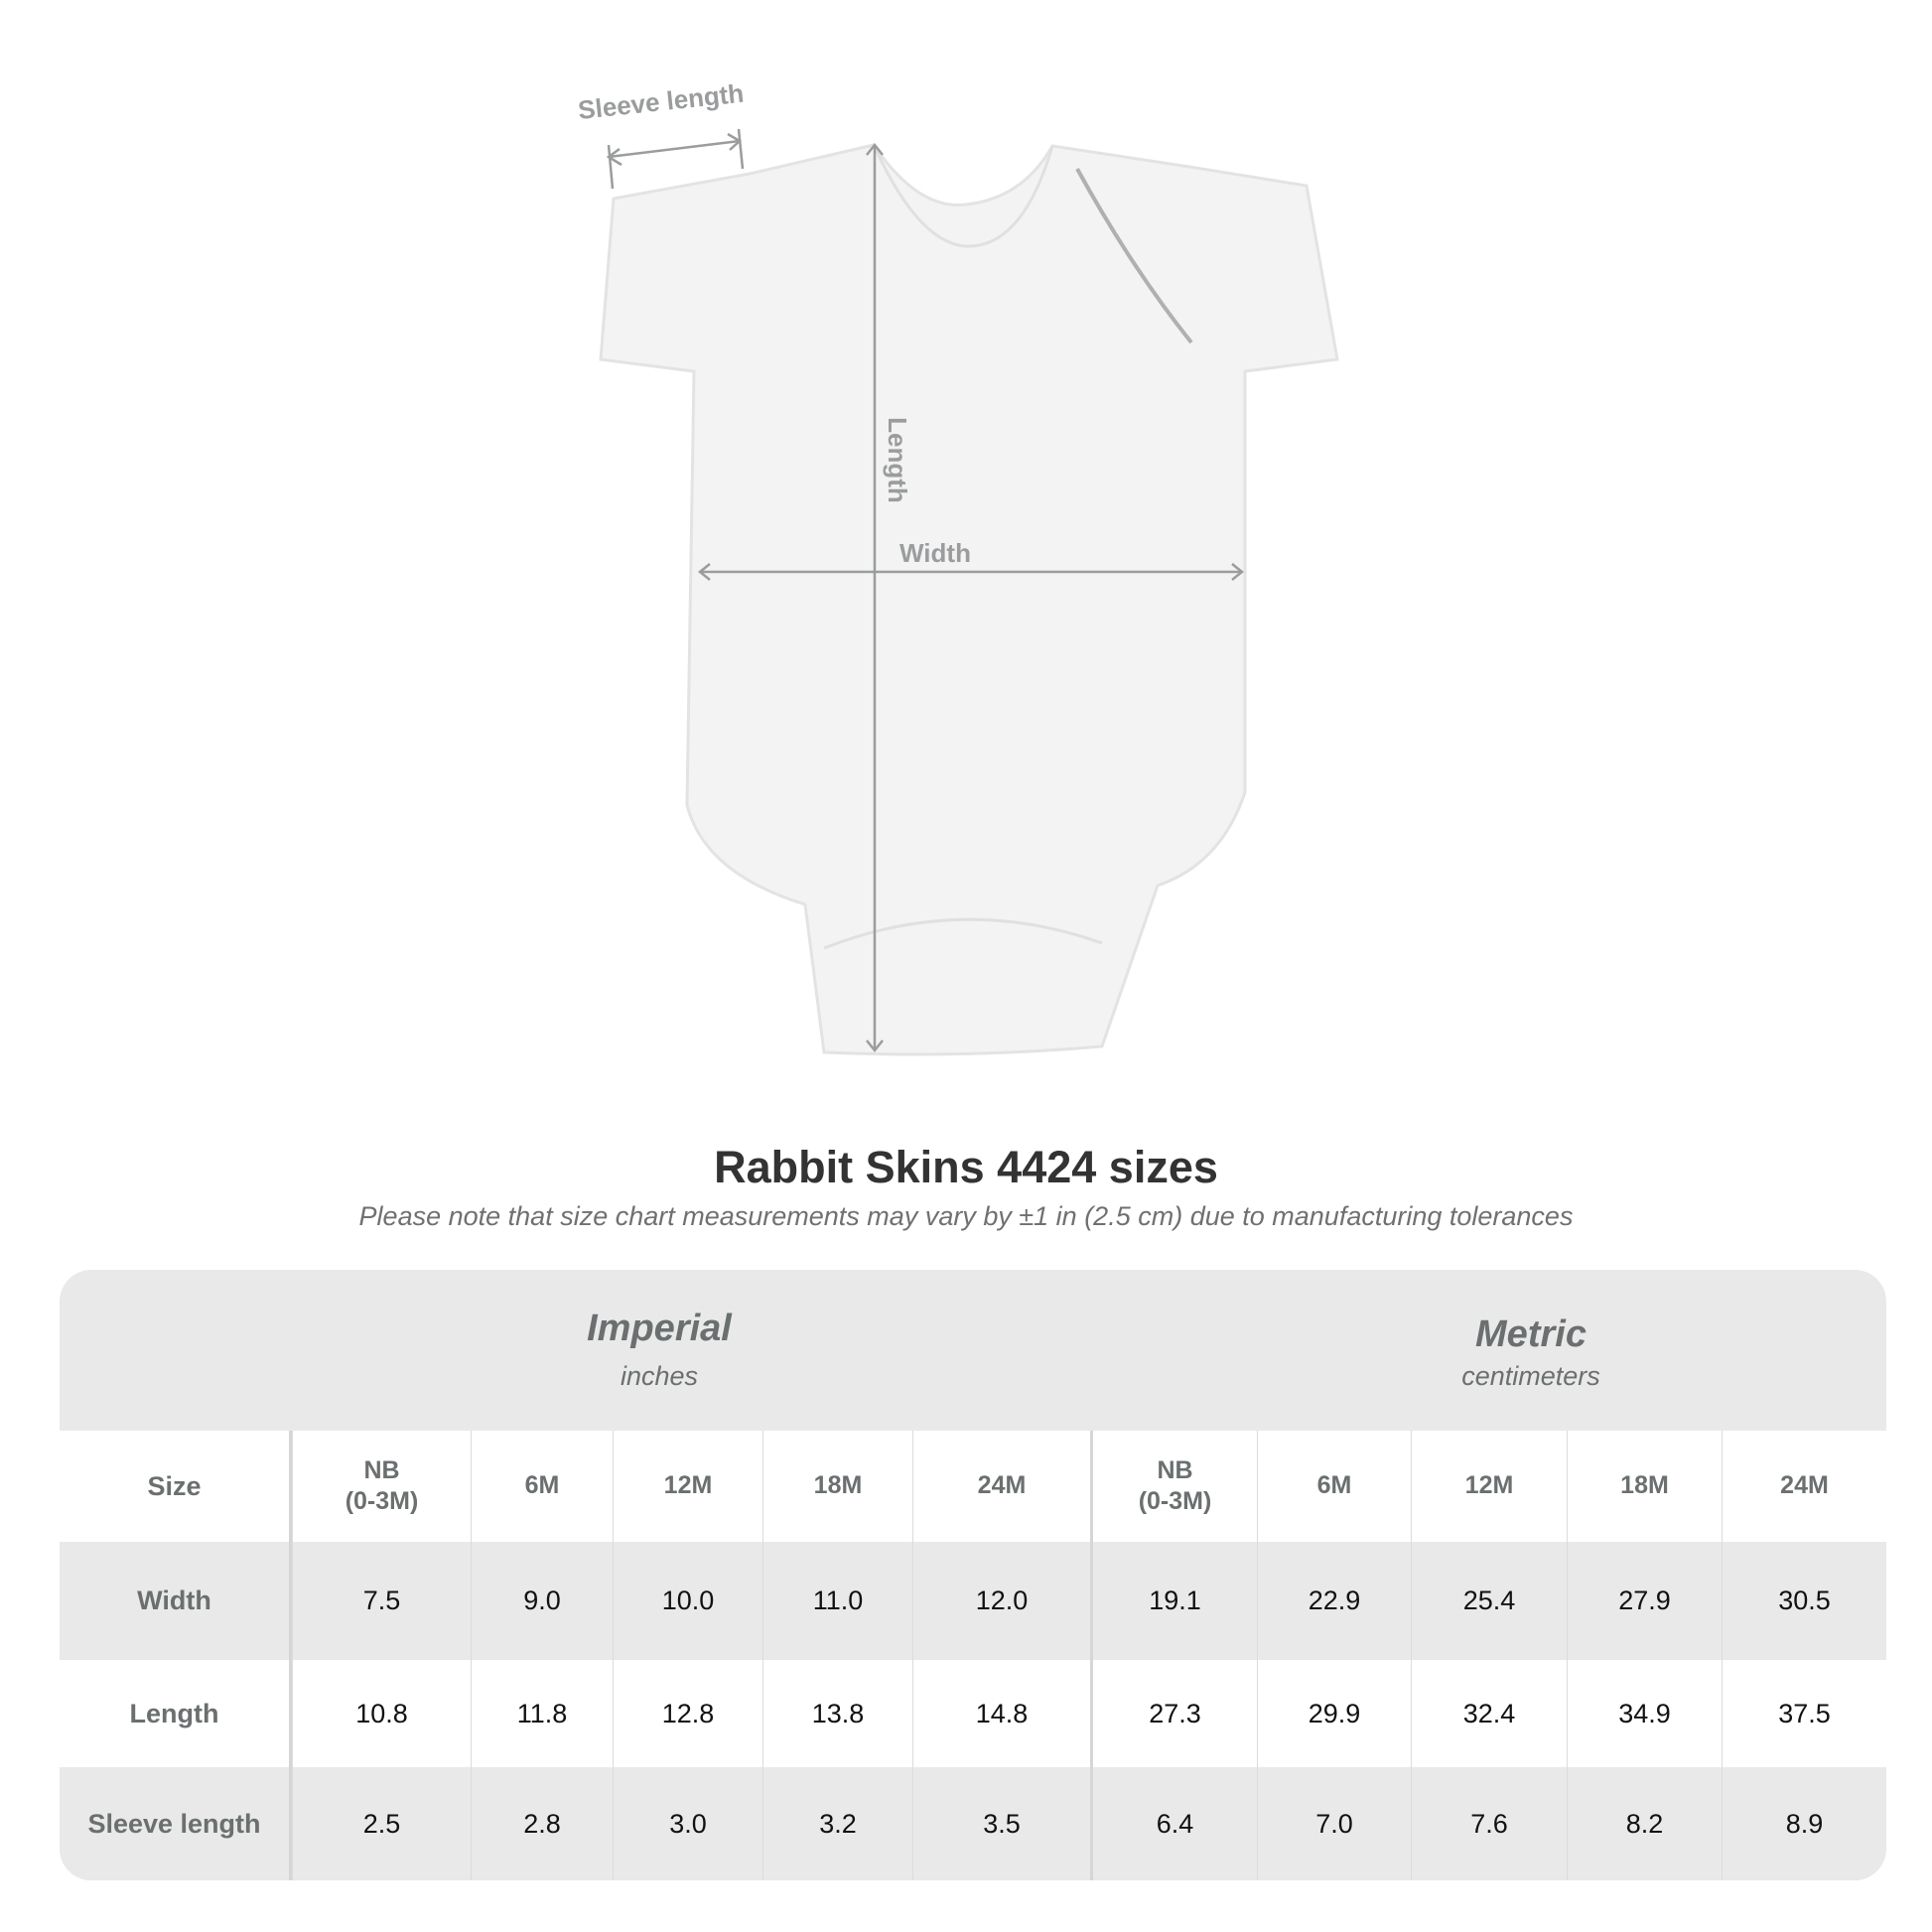 This screenshot has height=1932, width=1932. Describe the element at coordinates (176, 1486) in the screenshot. I see `size-header: Size` at that location.